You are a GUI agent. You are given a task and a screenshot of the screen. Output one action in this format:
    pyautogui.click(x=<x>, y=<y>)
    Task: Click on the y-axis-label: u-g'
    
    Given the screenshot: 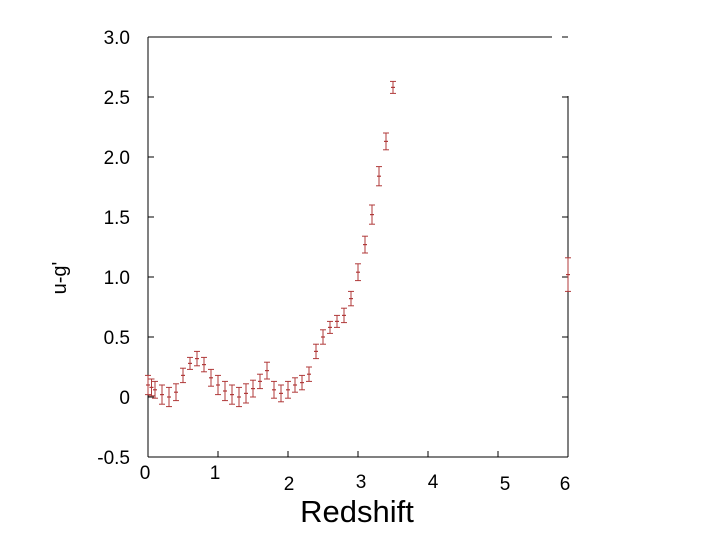 What is the action you would take?
    pyautogui.click(x=60, y=278)
    